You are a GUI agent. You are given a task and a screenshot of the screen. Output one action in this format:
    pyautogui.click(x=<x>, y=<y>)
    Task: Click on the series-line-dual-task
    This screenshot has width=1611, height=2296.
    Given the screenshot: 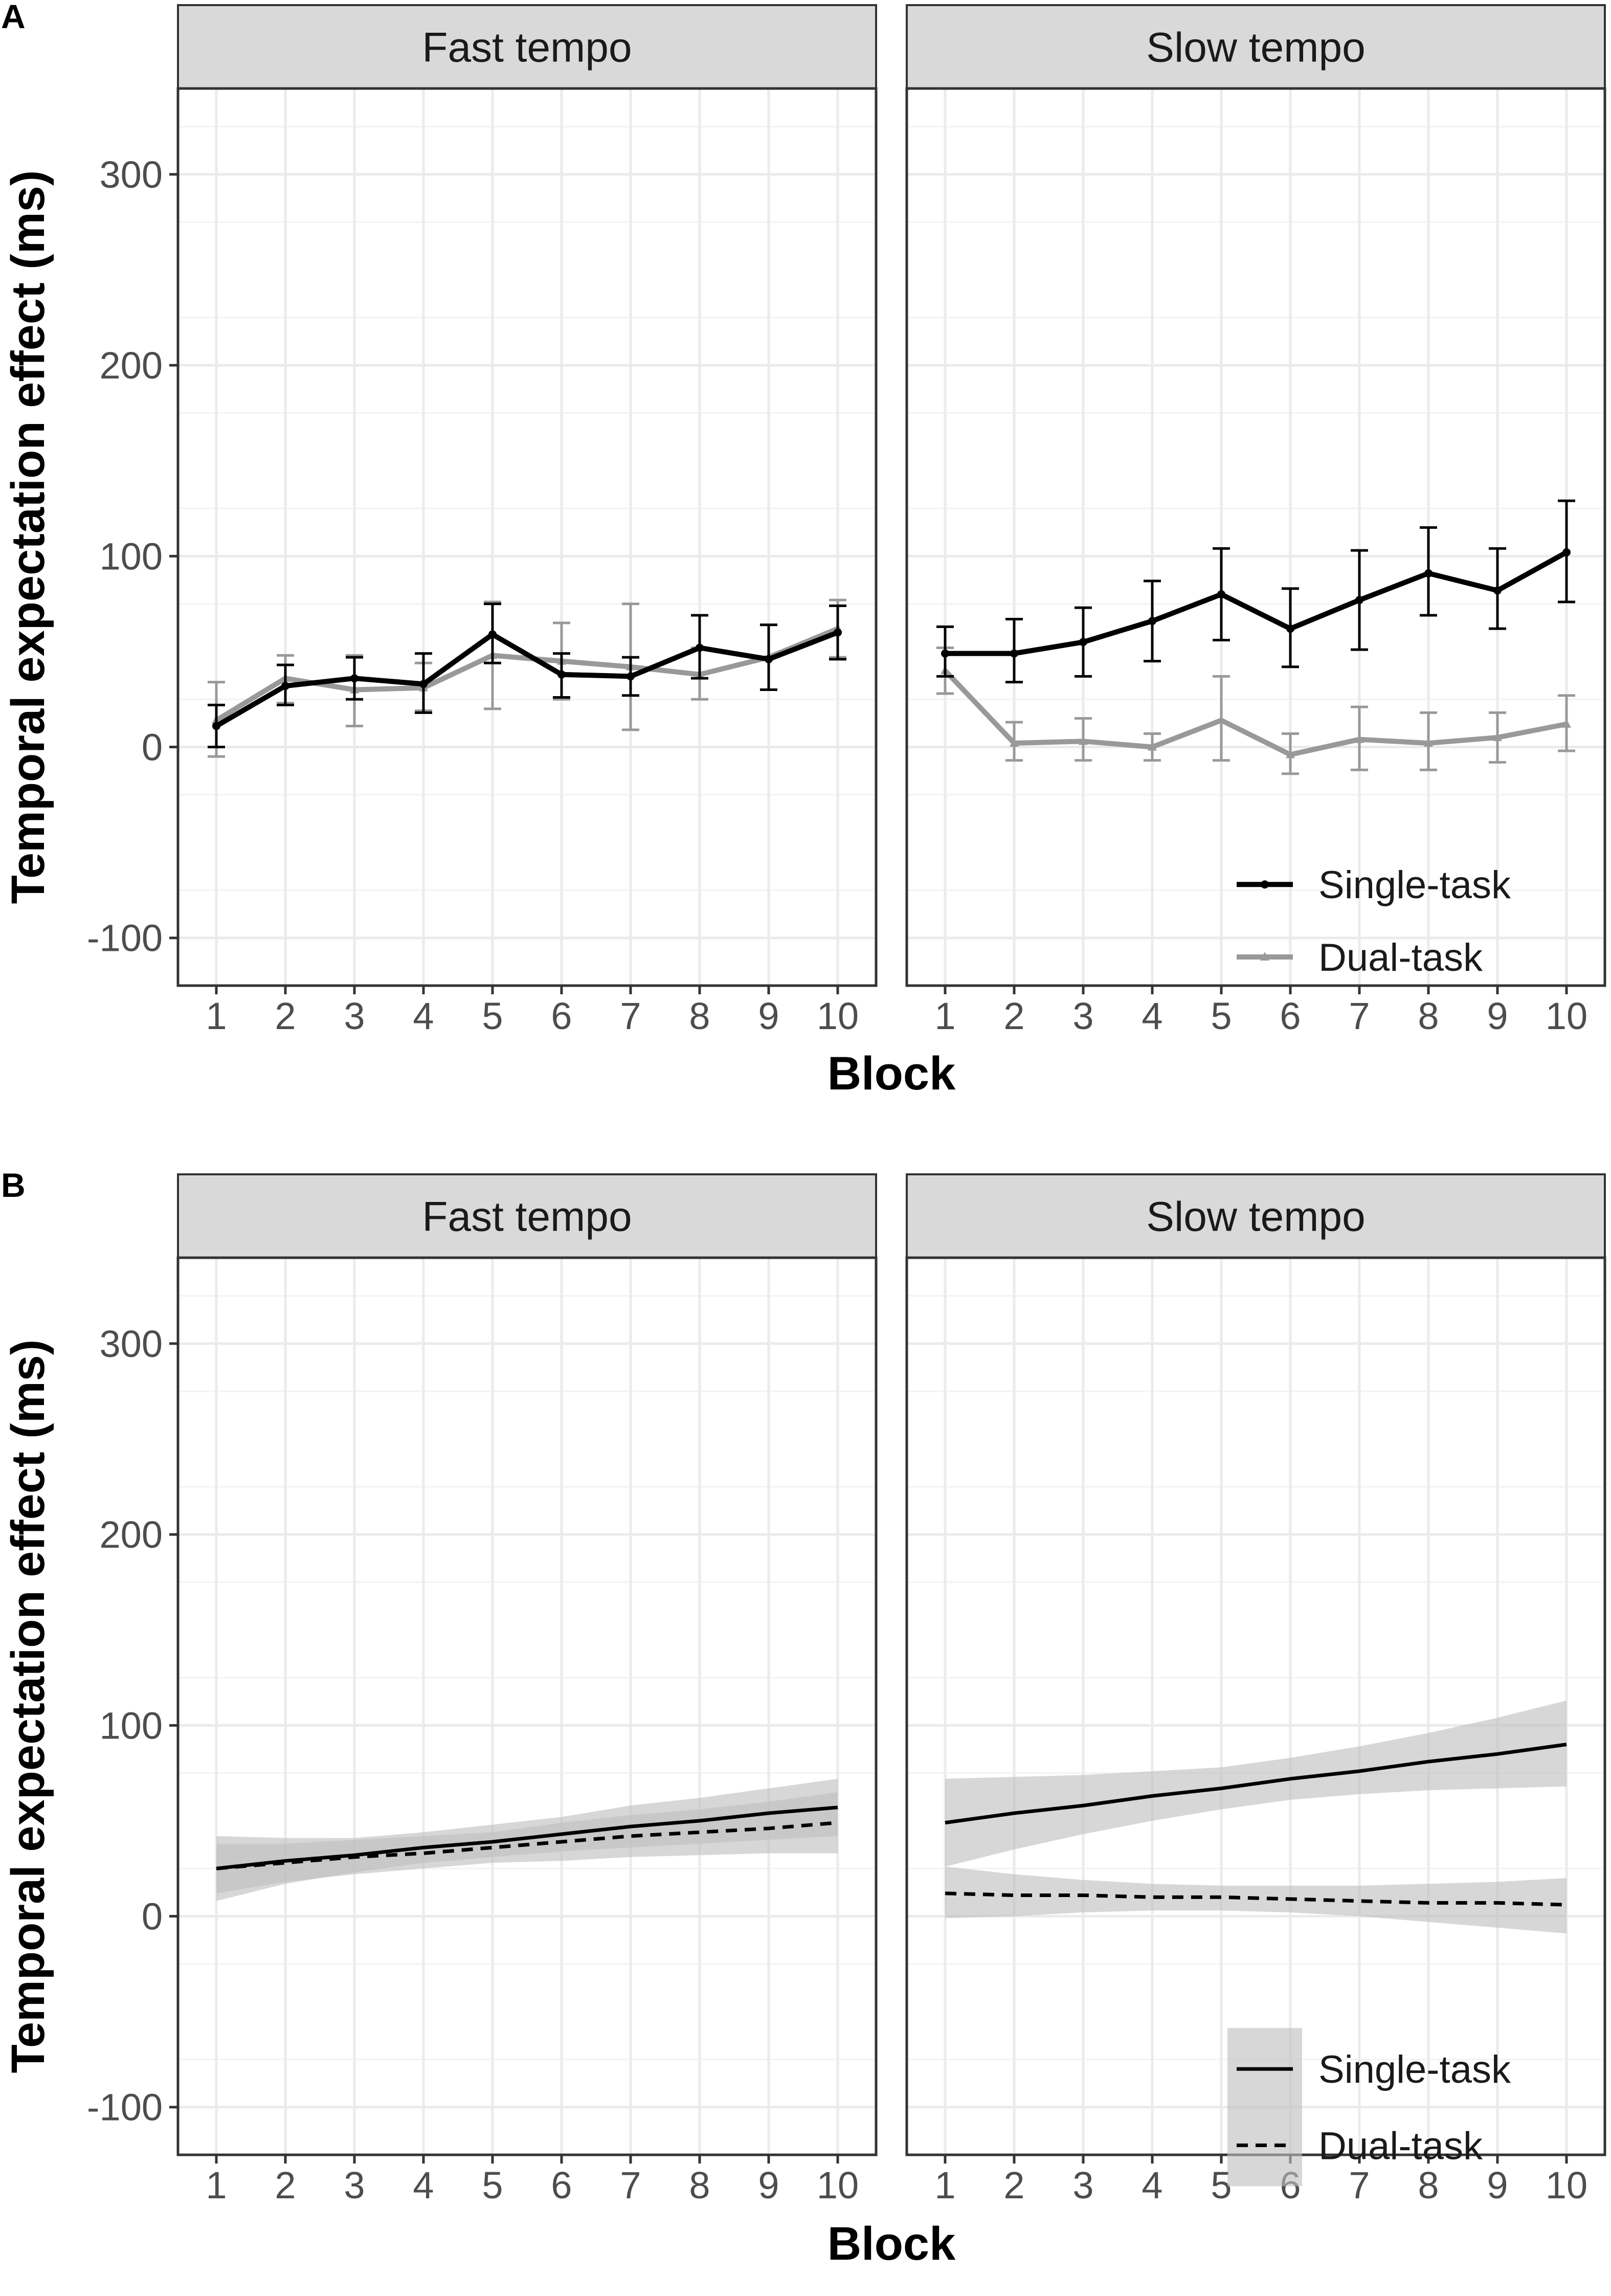 What is the action you would take?
    pyautogui.click(x=1255, y=712)
    